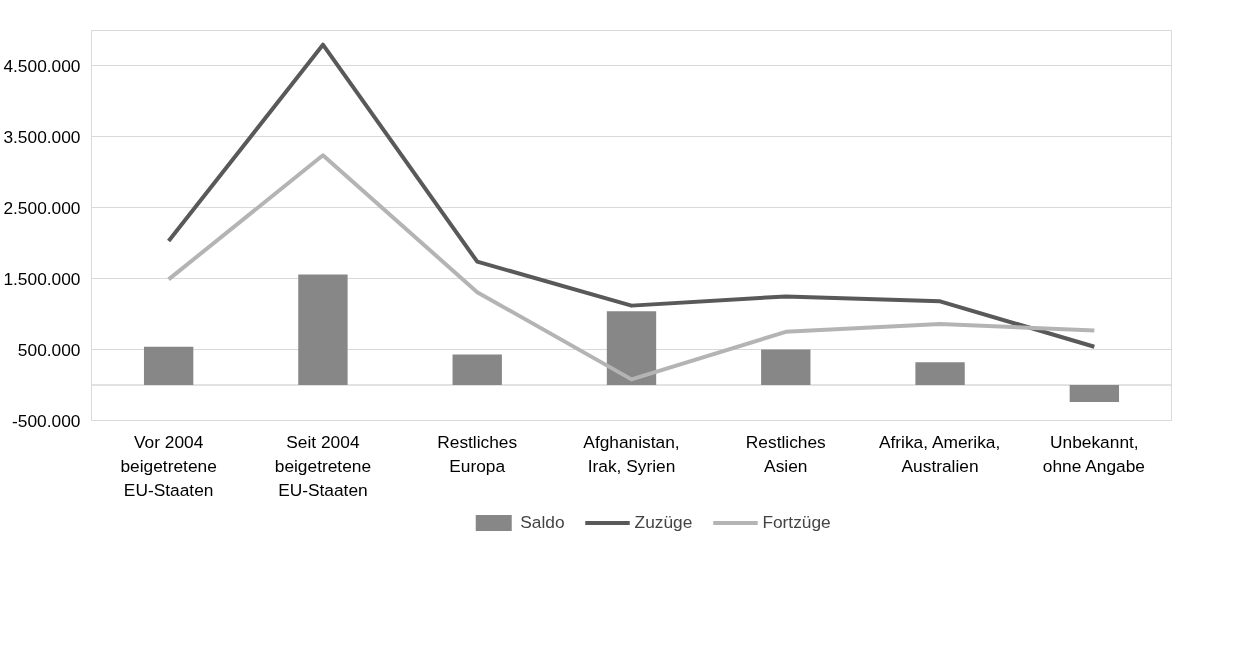 This screenshot has height=654, width=1239. What do you see at coordinates (796, 522) in the screenshot?
I see `legend-label: Fortzüge` at bounding box center [796, 522].